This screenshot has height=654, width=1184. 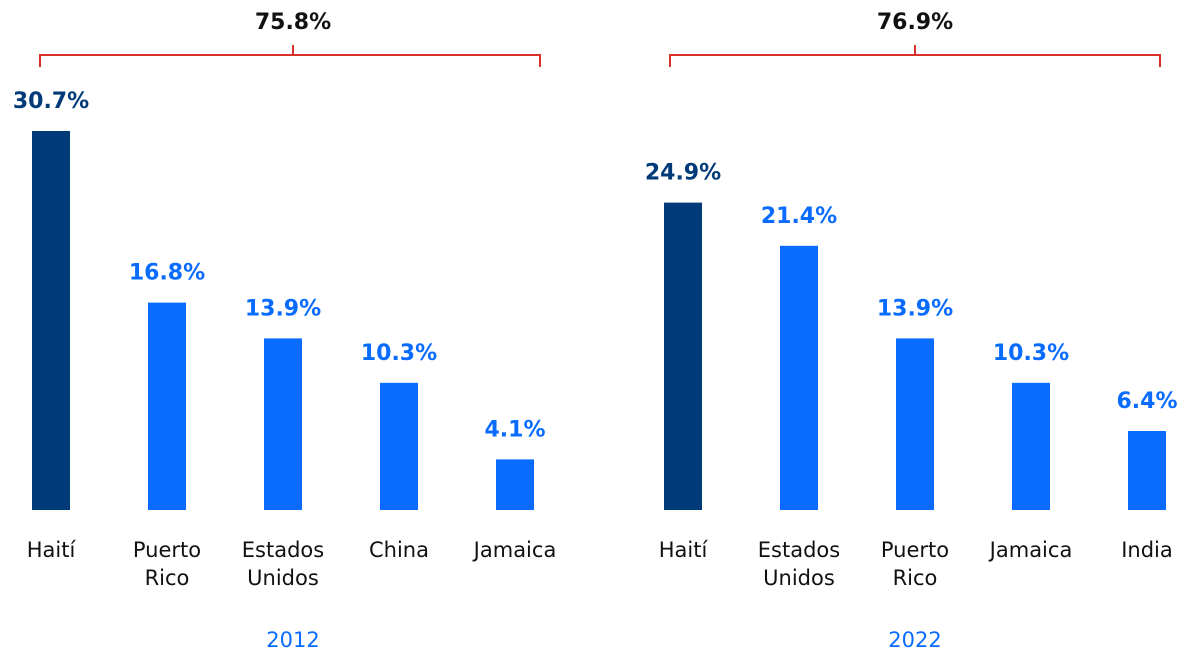 I want to click on value-label: 4.1%, so click(x=514, y=429).